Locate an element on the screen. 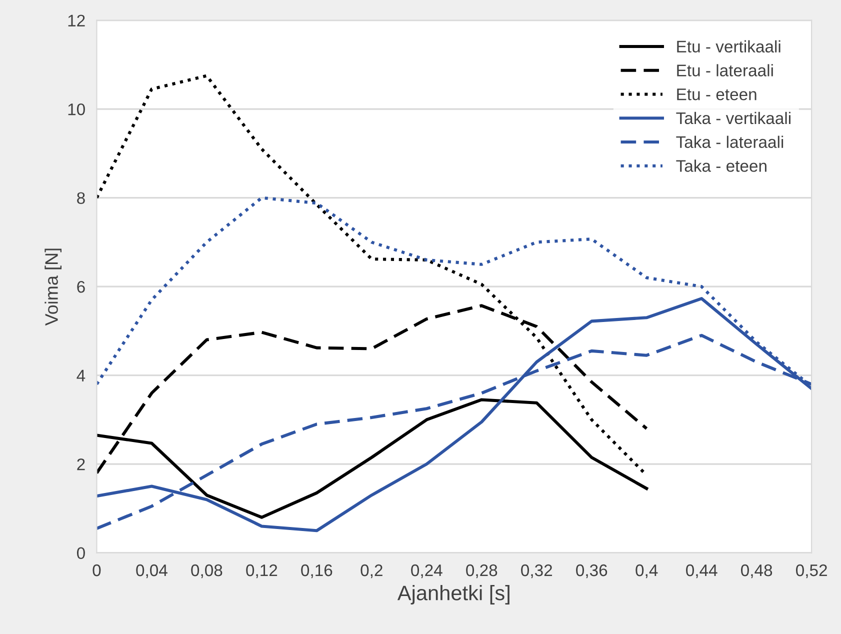 The image size is (841, 634). x-tick-label: 0,08 is located at coordinates (206, 571).